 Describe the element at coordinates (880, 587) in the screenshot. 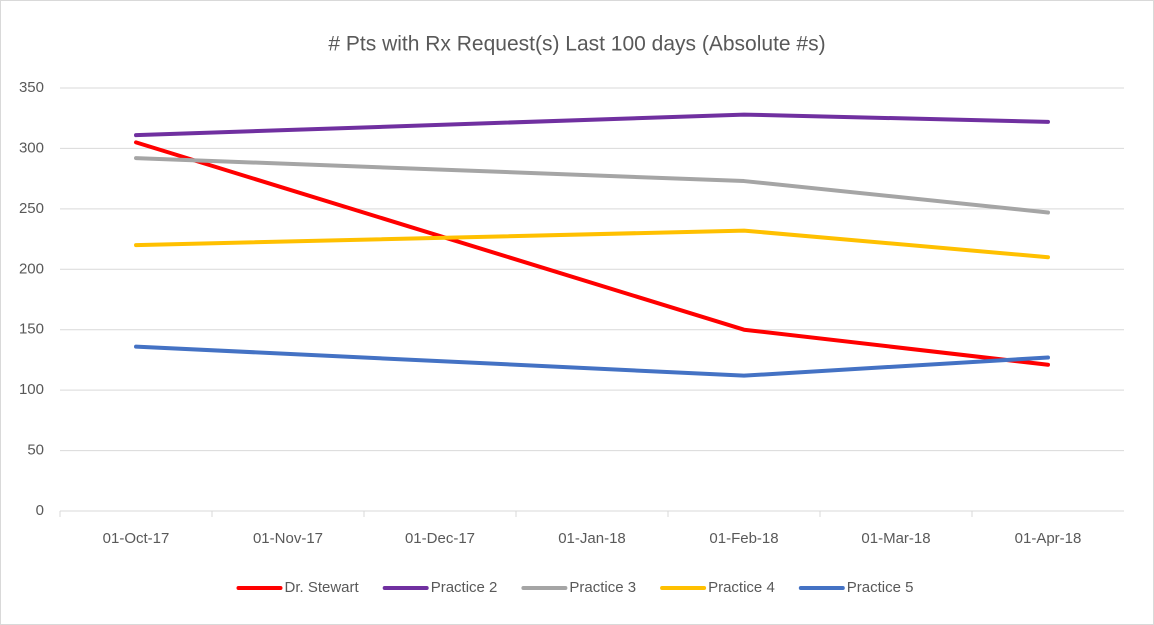

I see `legend-label: Practice 5` at that location.